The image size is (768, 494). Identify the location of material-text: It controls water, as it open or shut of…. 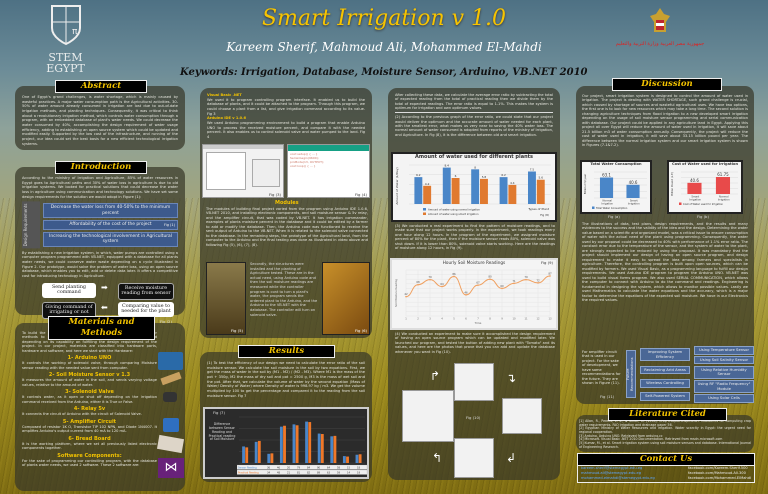
(89, 399).